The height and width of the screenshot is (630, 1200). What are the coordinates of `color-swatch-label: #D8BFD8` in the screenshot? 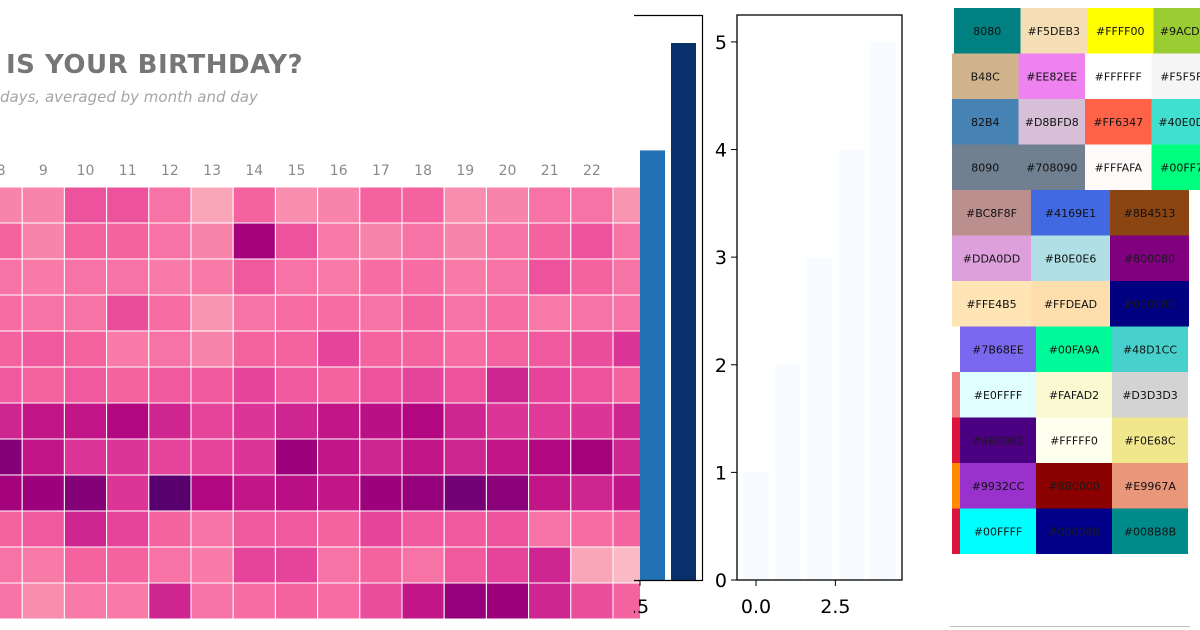 It's located at (1052, 122).